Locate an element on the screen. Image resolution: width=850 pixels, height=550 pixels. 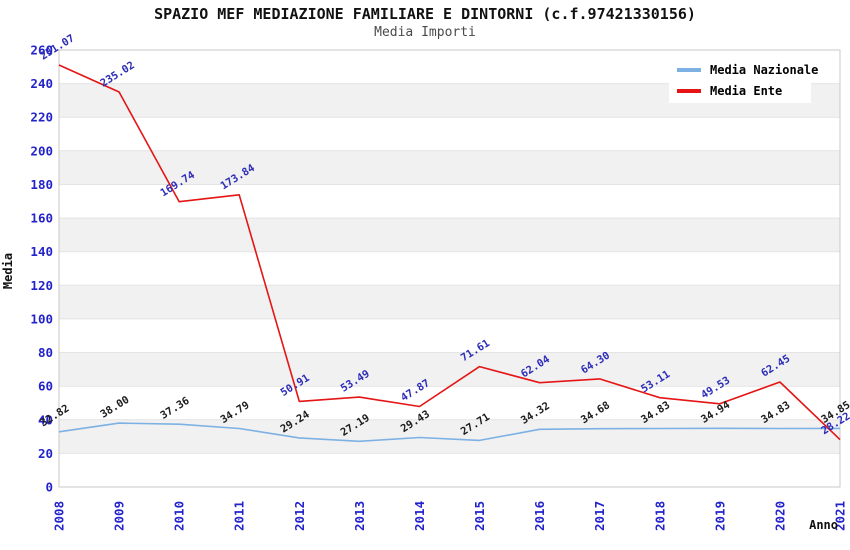
x-axis-title: Anno is located at coordinates (823, 525).